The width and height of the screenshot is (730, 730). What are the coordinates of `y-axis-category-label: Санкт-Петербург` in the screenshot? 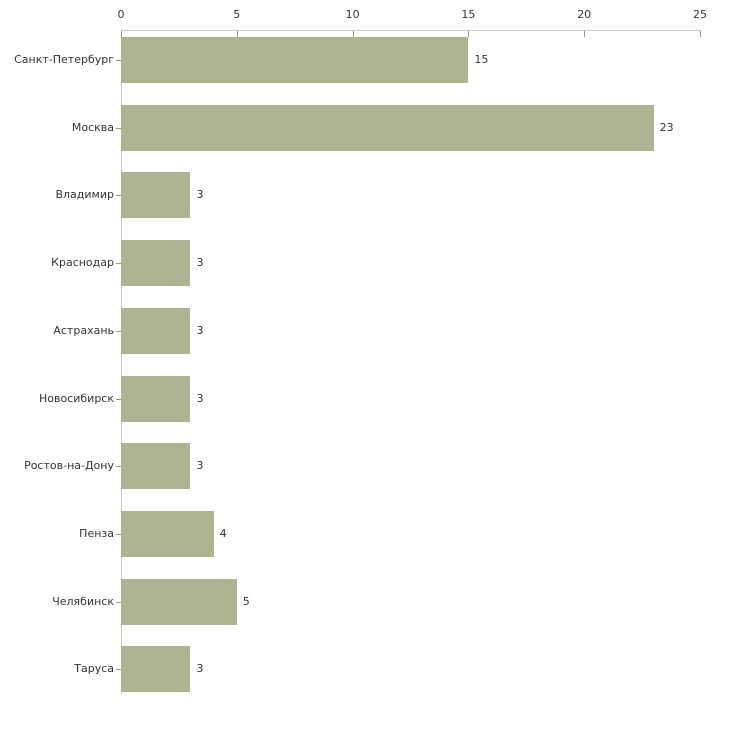 It's located at (64, 59).